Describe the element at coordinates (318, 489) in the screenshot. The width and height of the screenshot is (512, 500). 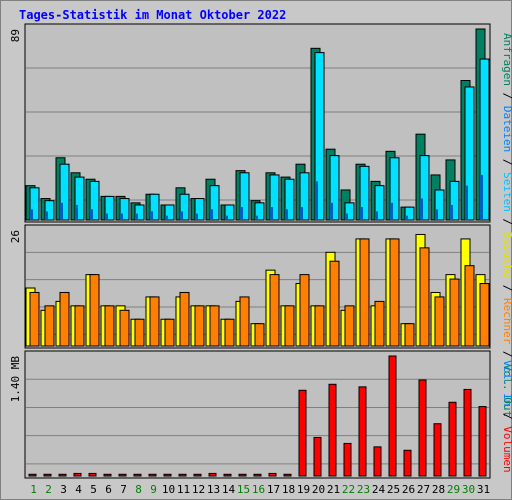
I see `x-tick-label: 20` at that location.